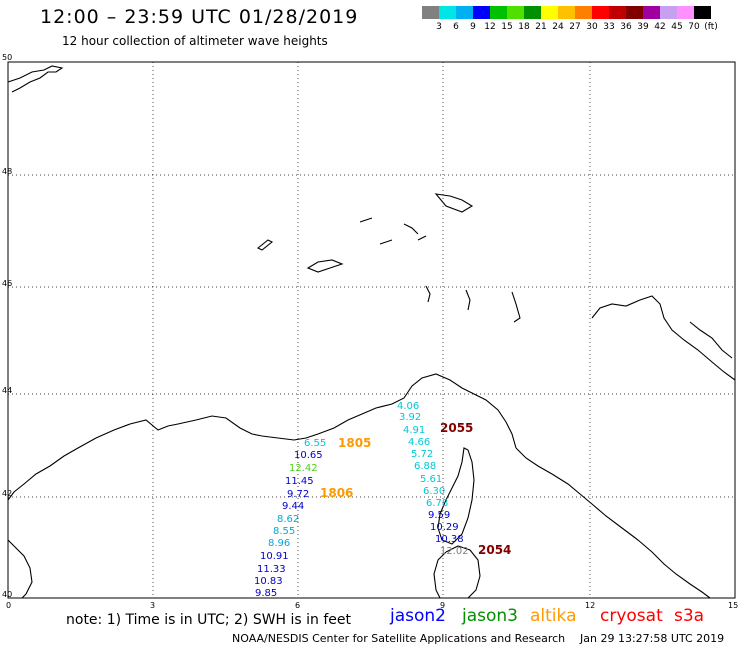 This screenshot has height=650, width=740. Describe the element at coordinates (20, 569) in the screenshot. I see `coastline-spain` at that location.